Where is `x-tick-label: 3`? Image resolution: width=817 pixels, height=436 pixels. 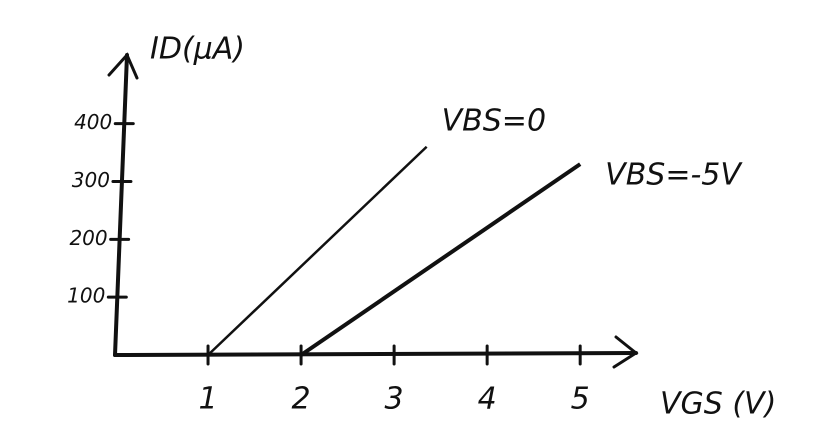
x-tick-label: 3 is located at coordinates (394, 399).